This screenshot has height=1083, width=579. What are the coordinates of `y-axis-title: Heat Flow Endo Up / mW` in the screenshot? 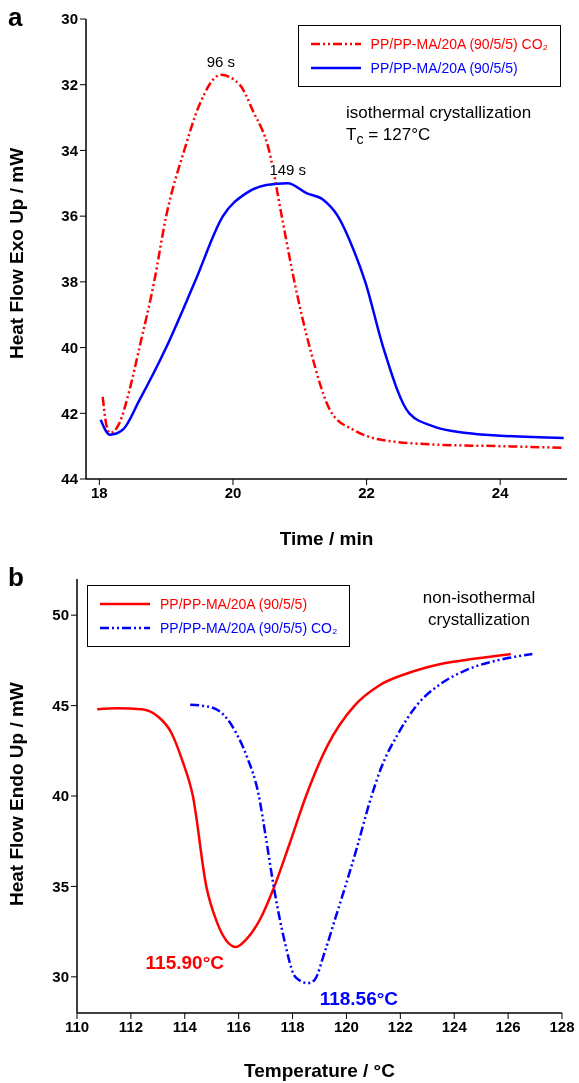 It's located at (16, 794).